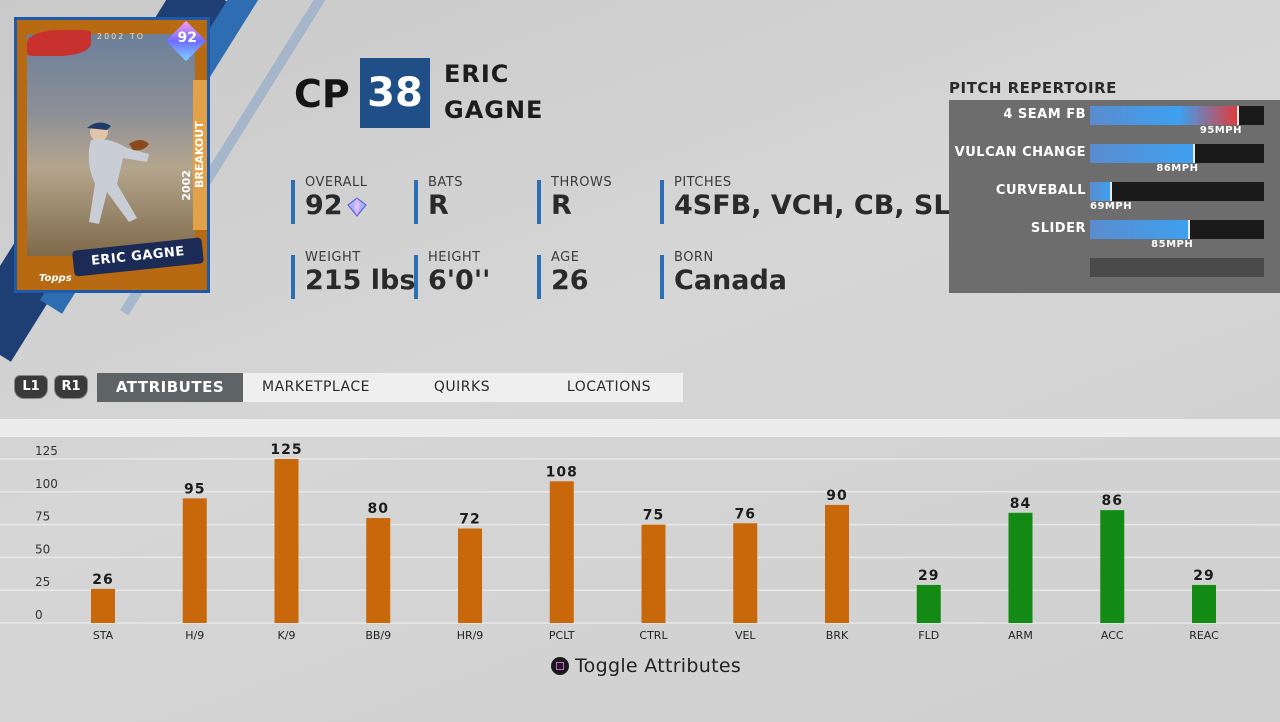 The height and width of the screenshot is (722, 1280). I want to click on stat-height: HEIGHT 6'0'', so click(452, 275).